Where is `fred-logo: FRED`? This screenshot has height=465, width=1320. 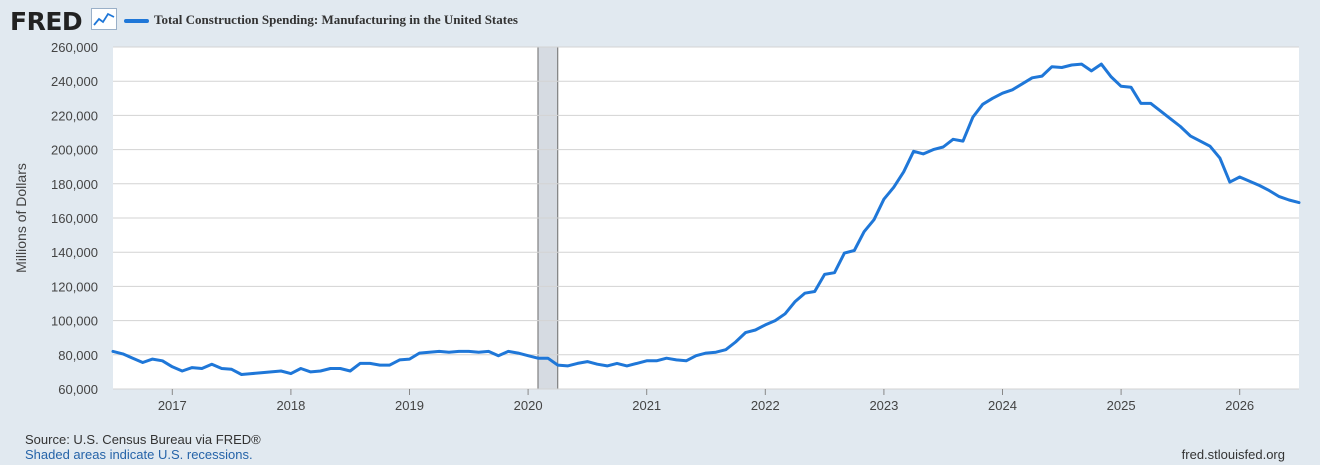
fred-logo: FRED is located at coordinates (46, 21).